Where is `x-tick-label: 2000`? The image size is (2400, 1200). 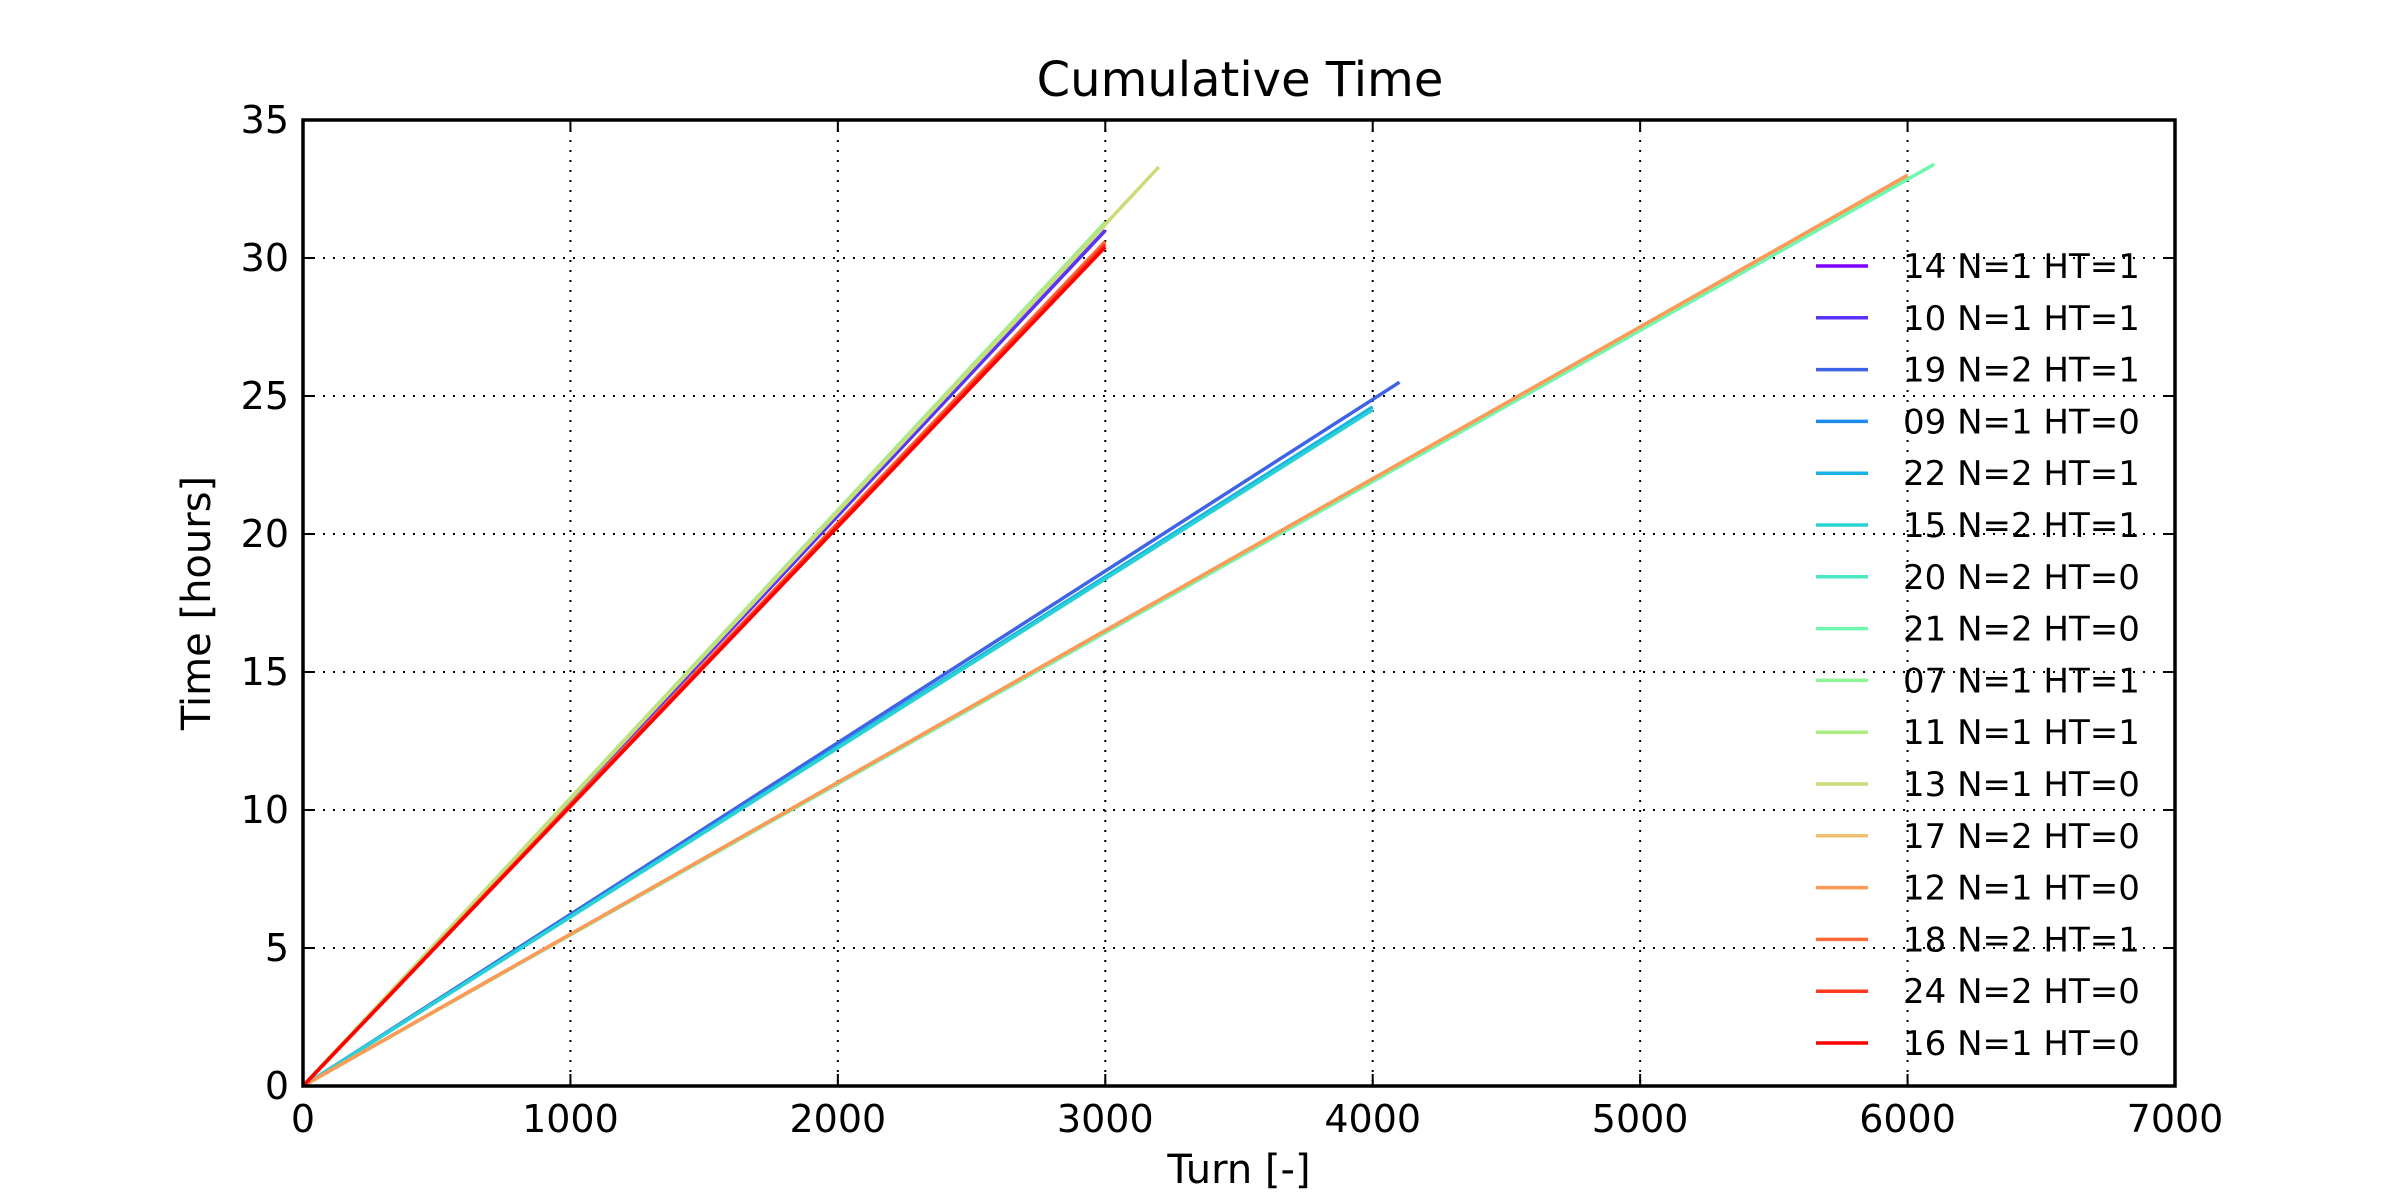 x-tick-label: 2000 is located at coordinates (837, 1119).